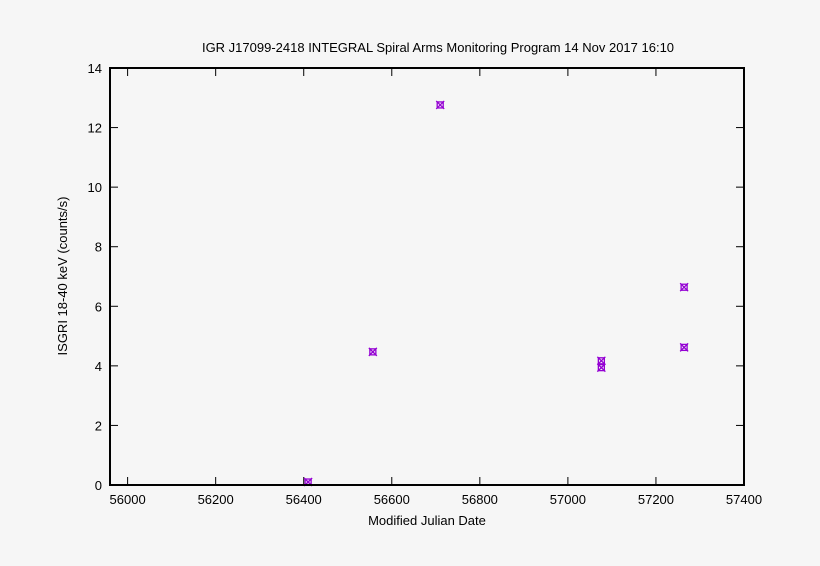  I want to click on y-tick-label: 2, so click(98, 425).